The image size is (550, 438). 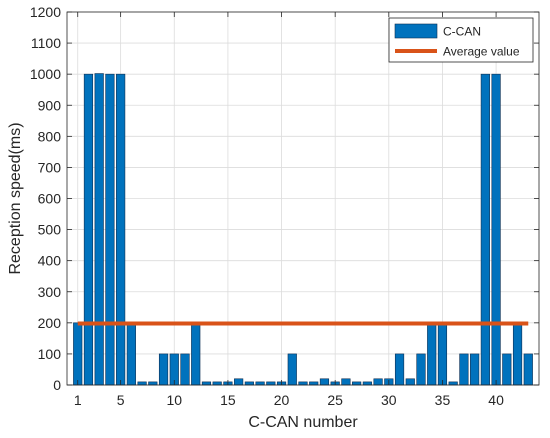 What do you see at coordinates (46, 43) in the screenshot?
I see `y-tick-label: 1100` at bounding box center [46, 43].